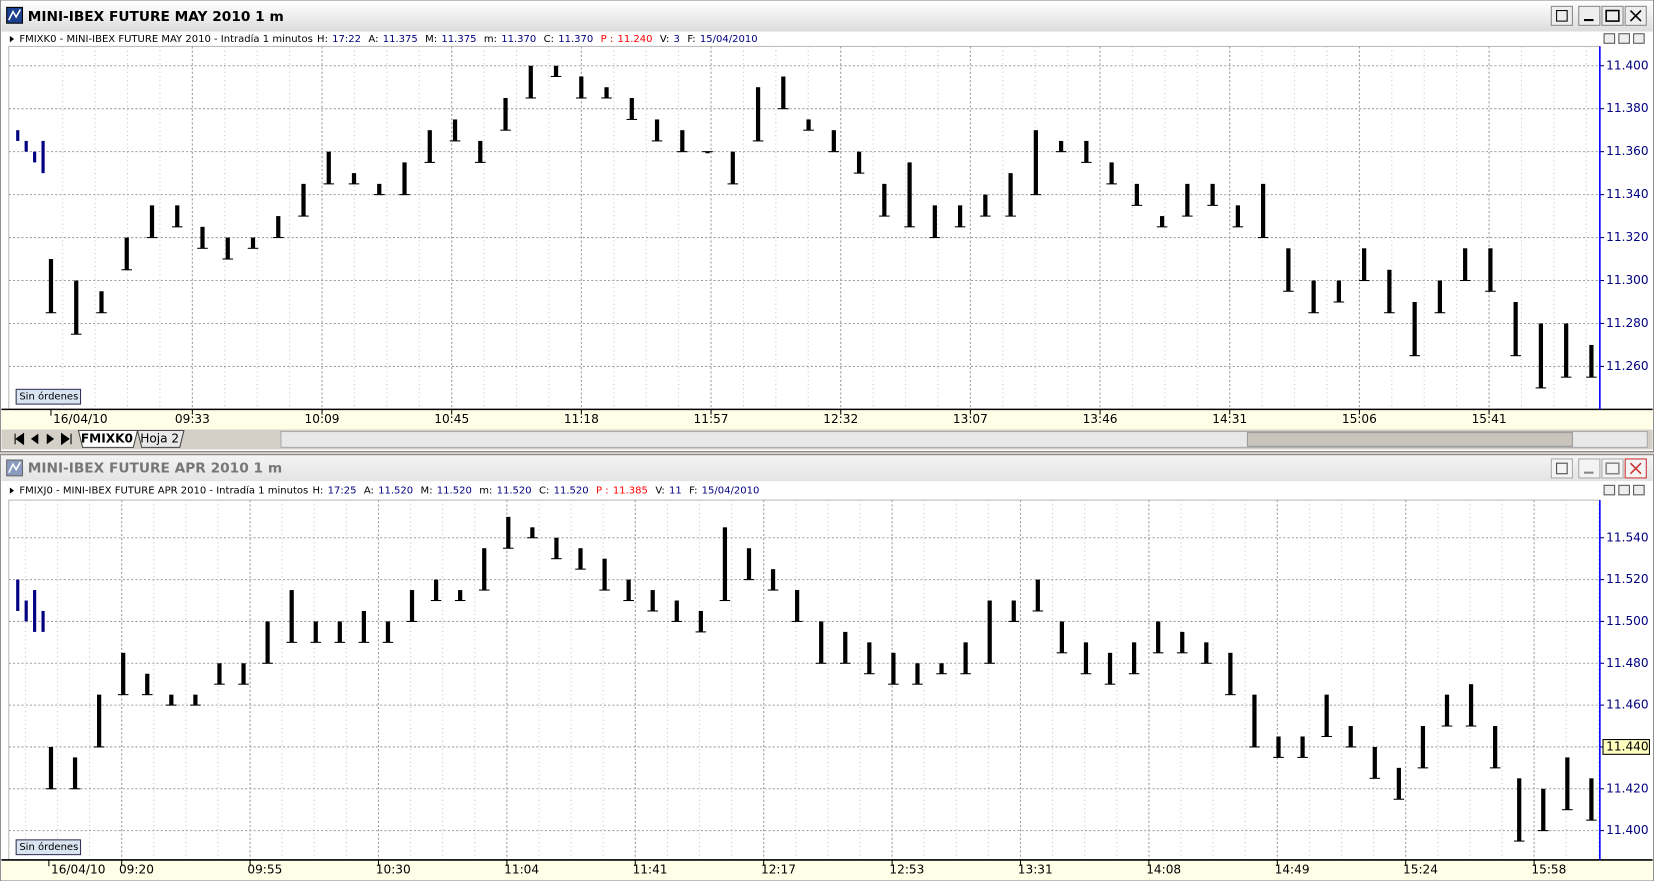 This screenshot has height=881, width=1654. I want to click on info-text: V:, so click(659, 491).